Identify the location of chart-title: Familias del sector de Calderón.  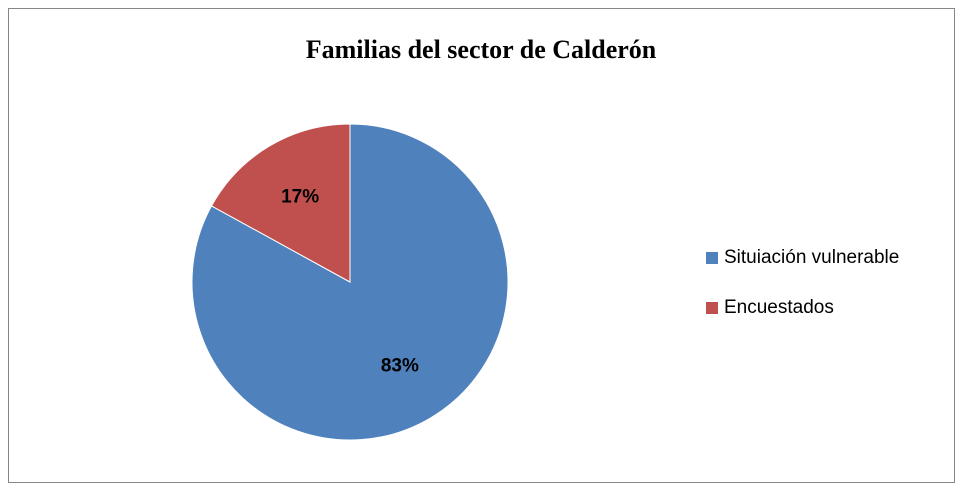
(481, 49).